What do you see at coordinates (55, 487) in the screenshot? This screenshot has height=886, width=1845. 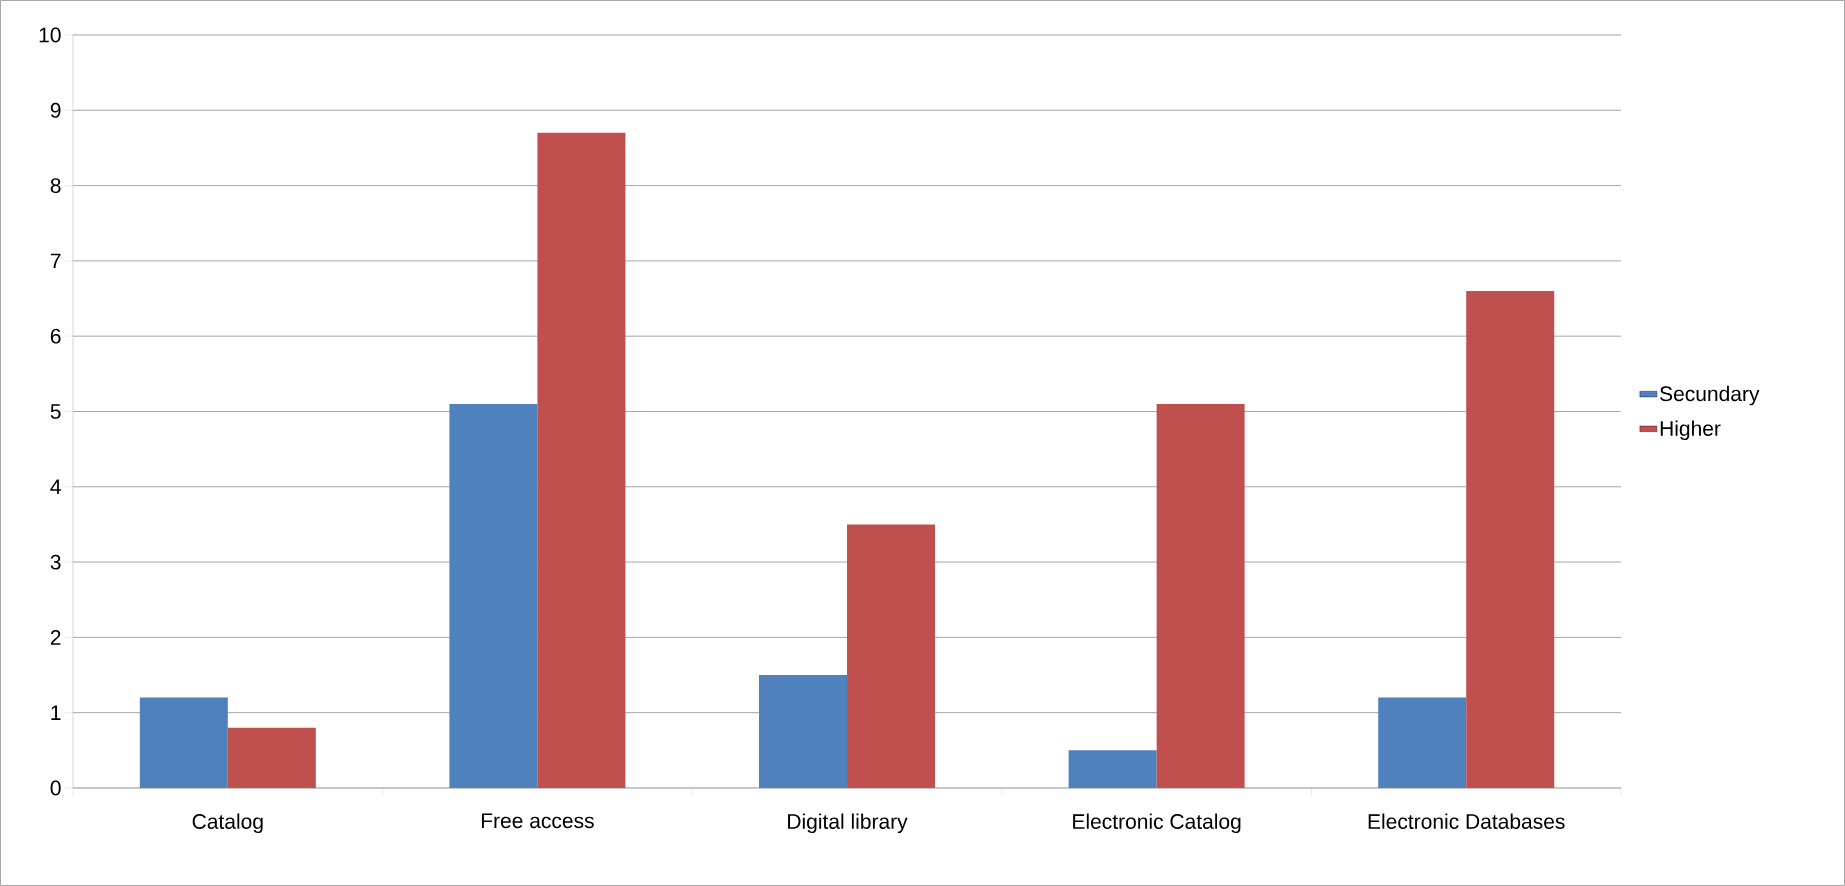 I see `y-tick-label: 4` at bounding box center [55, 487].